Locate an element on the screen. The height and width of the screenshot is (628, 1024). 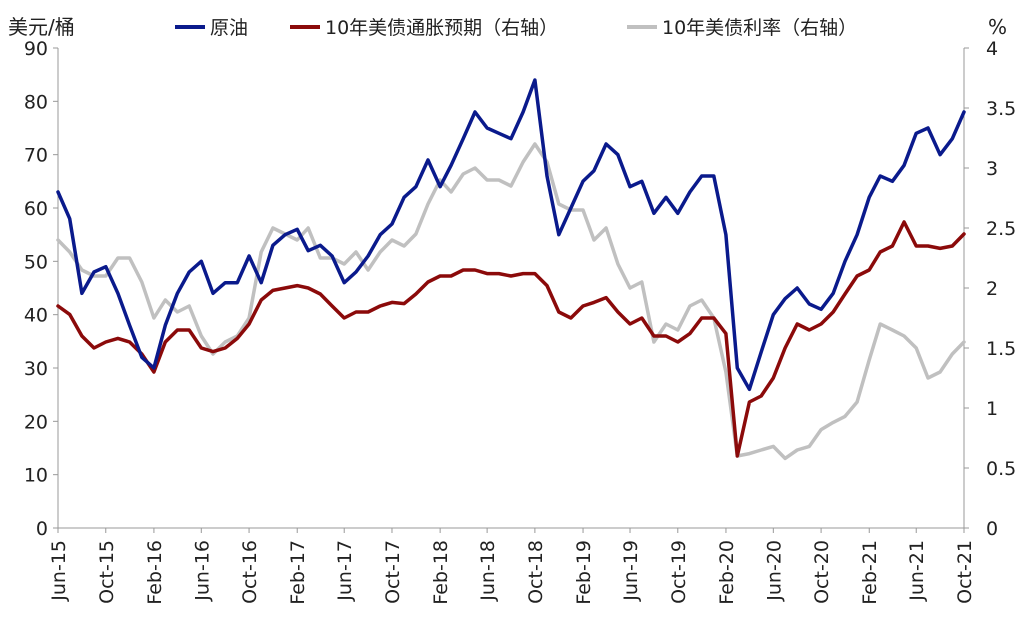
left-y-tick-label: 0 is located at coordinates (42, 529).